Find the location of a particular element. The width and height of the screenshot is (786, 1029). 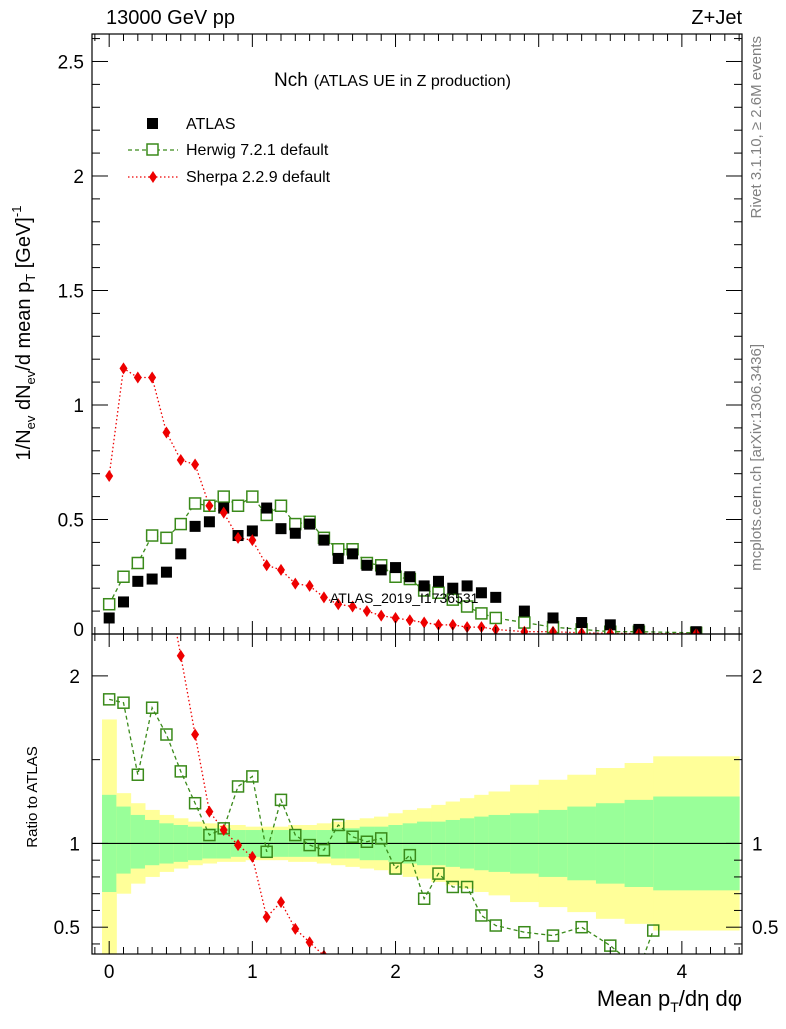

plot-title-sub: (ATLAS UE in Z production) is located at coordinates (412, 81).